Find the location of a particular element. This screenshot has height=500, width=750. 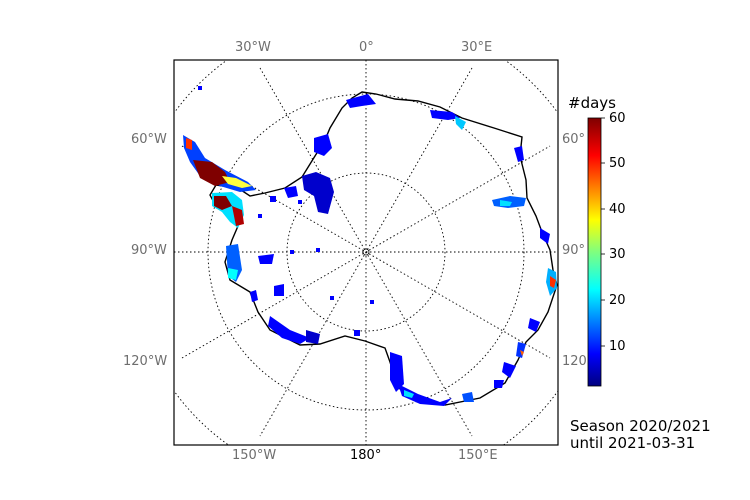

lat-label-60-right: 60° is located at coordinates (574, 139).